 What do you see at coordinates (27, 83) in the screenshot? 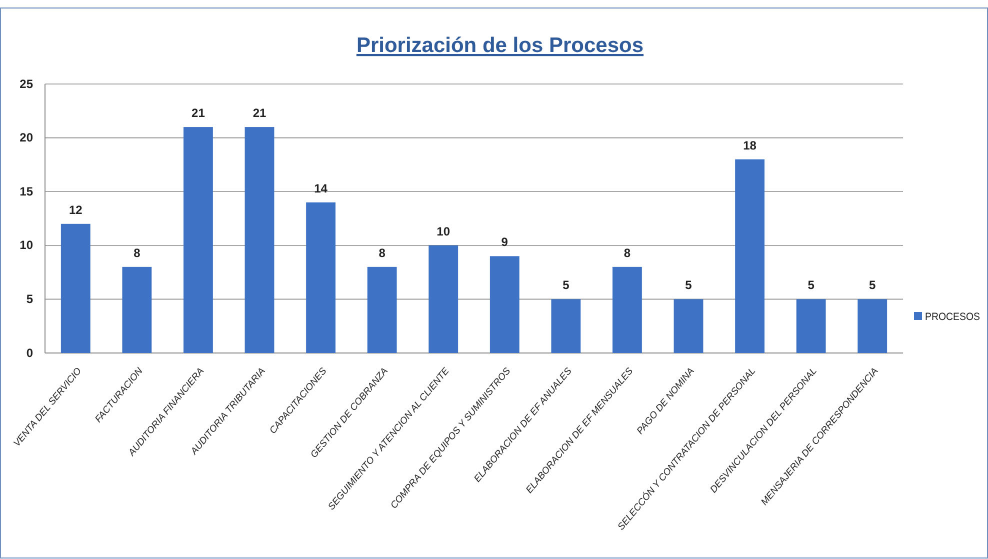
I see `y-tick-label: 25` at bounding box center [27, 83].